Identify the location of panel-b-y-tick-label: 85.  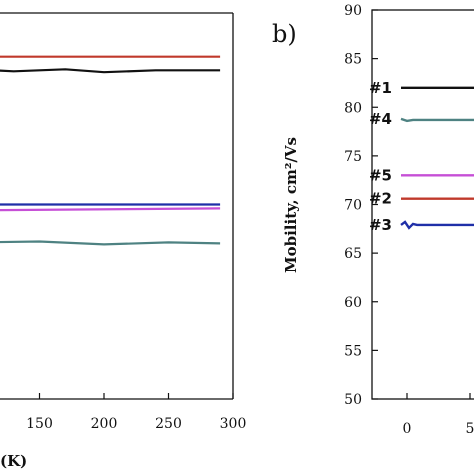
(353, 60).